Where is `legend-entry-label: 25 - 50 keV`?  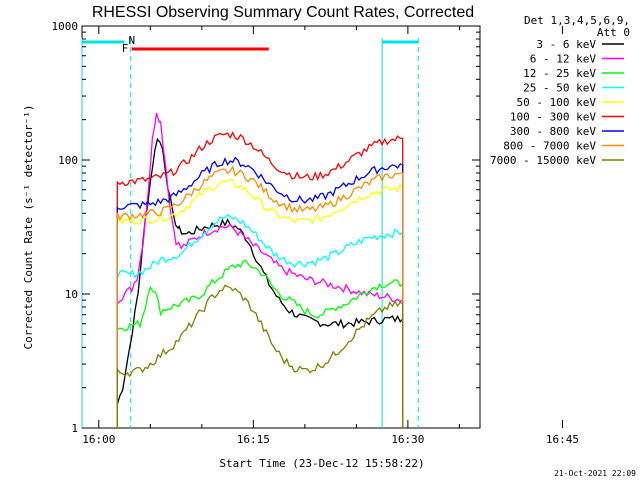
legend-entry-label: 25 - 50 keV is located at coordinates (559, 88).